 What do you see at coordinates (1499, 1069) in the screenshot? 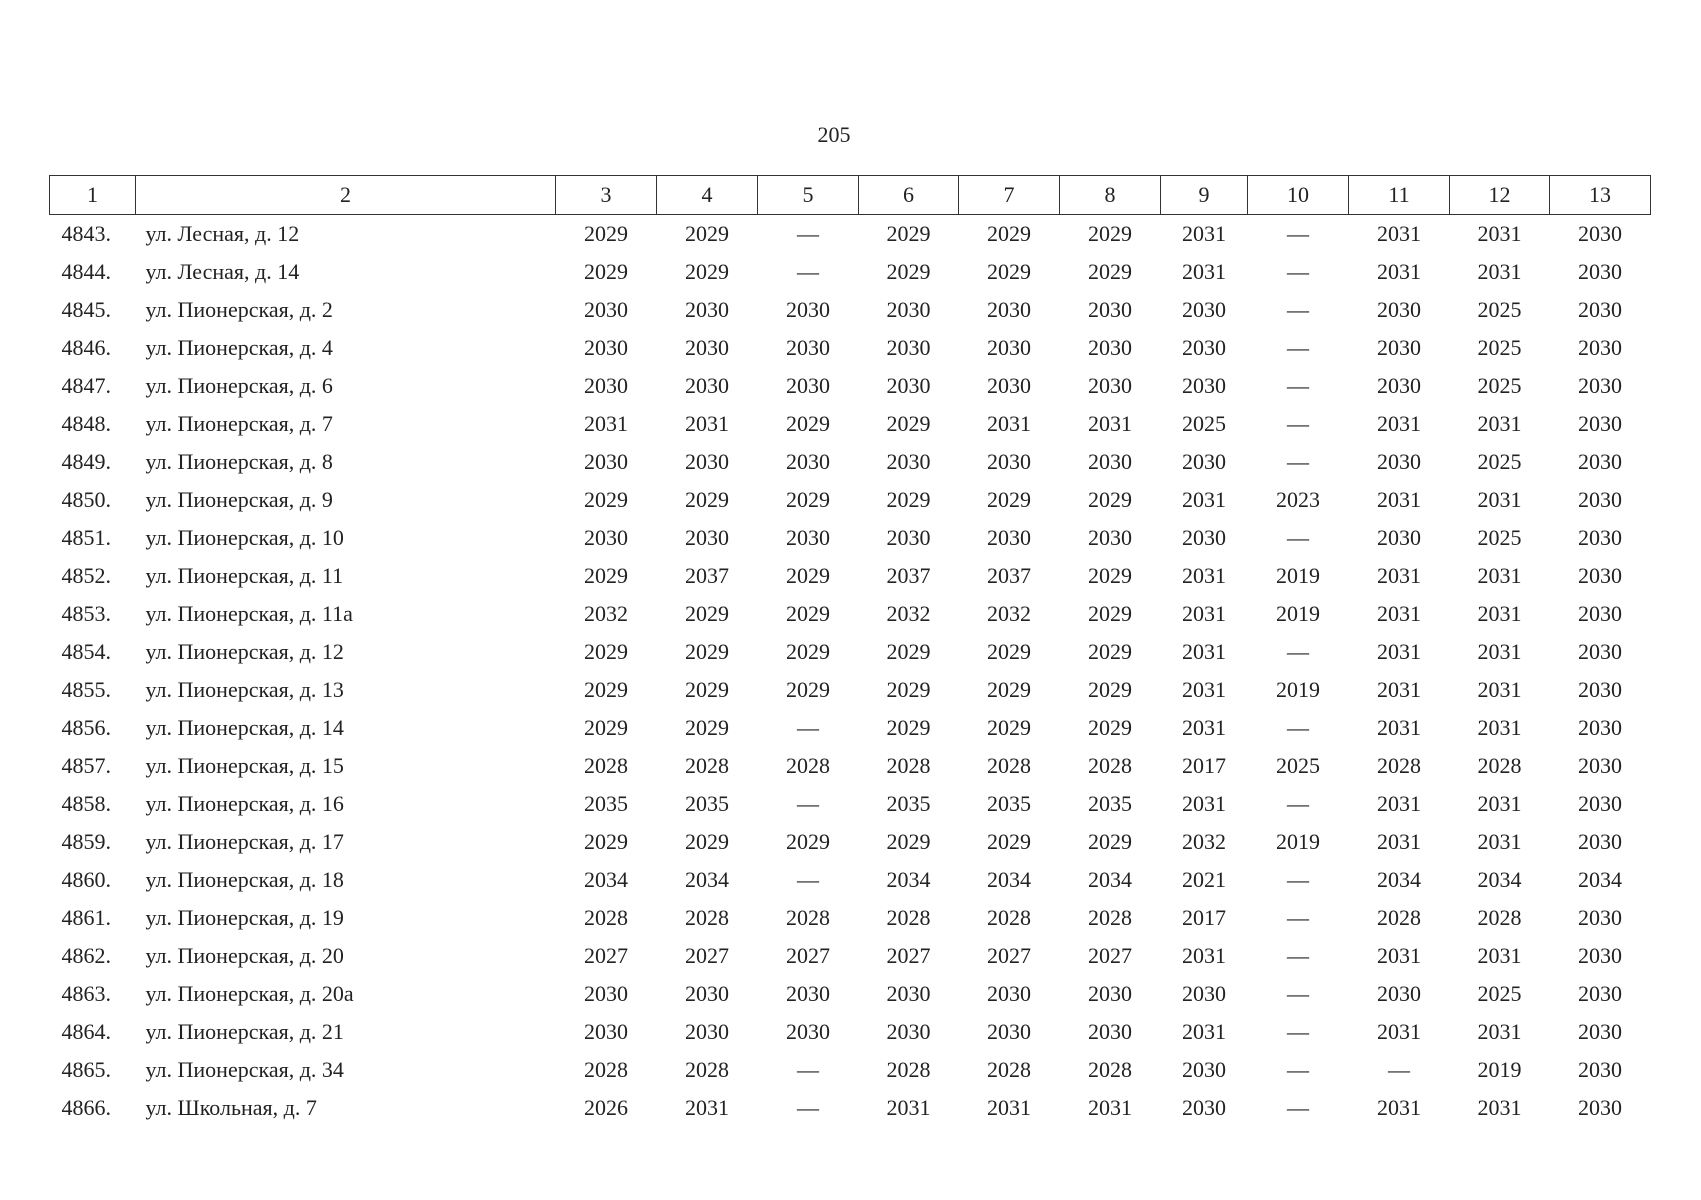
I see `year-cell: 2019` at bounding box center [1499, 1069].